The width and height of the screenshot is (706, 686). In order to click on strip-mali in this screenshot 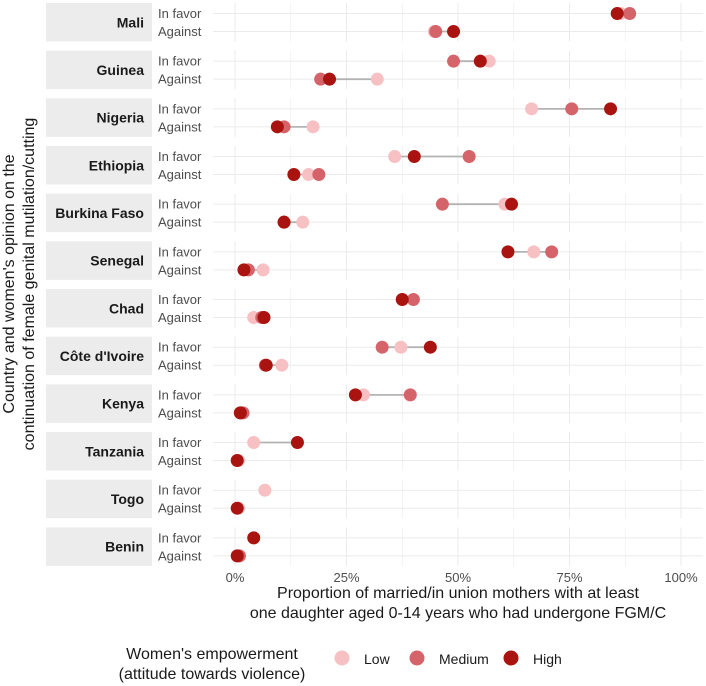, I will do `click(99, 22)`.